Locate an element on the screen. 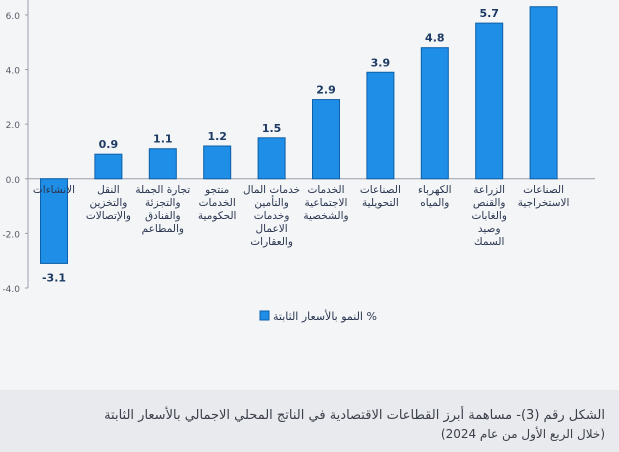 This screenshot has width=619, height=452. category-label: والعقارات is located at coordinates (271, 242).